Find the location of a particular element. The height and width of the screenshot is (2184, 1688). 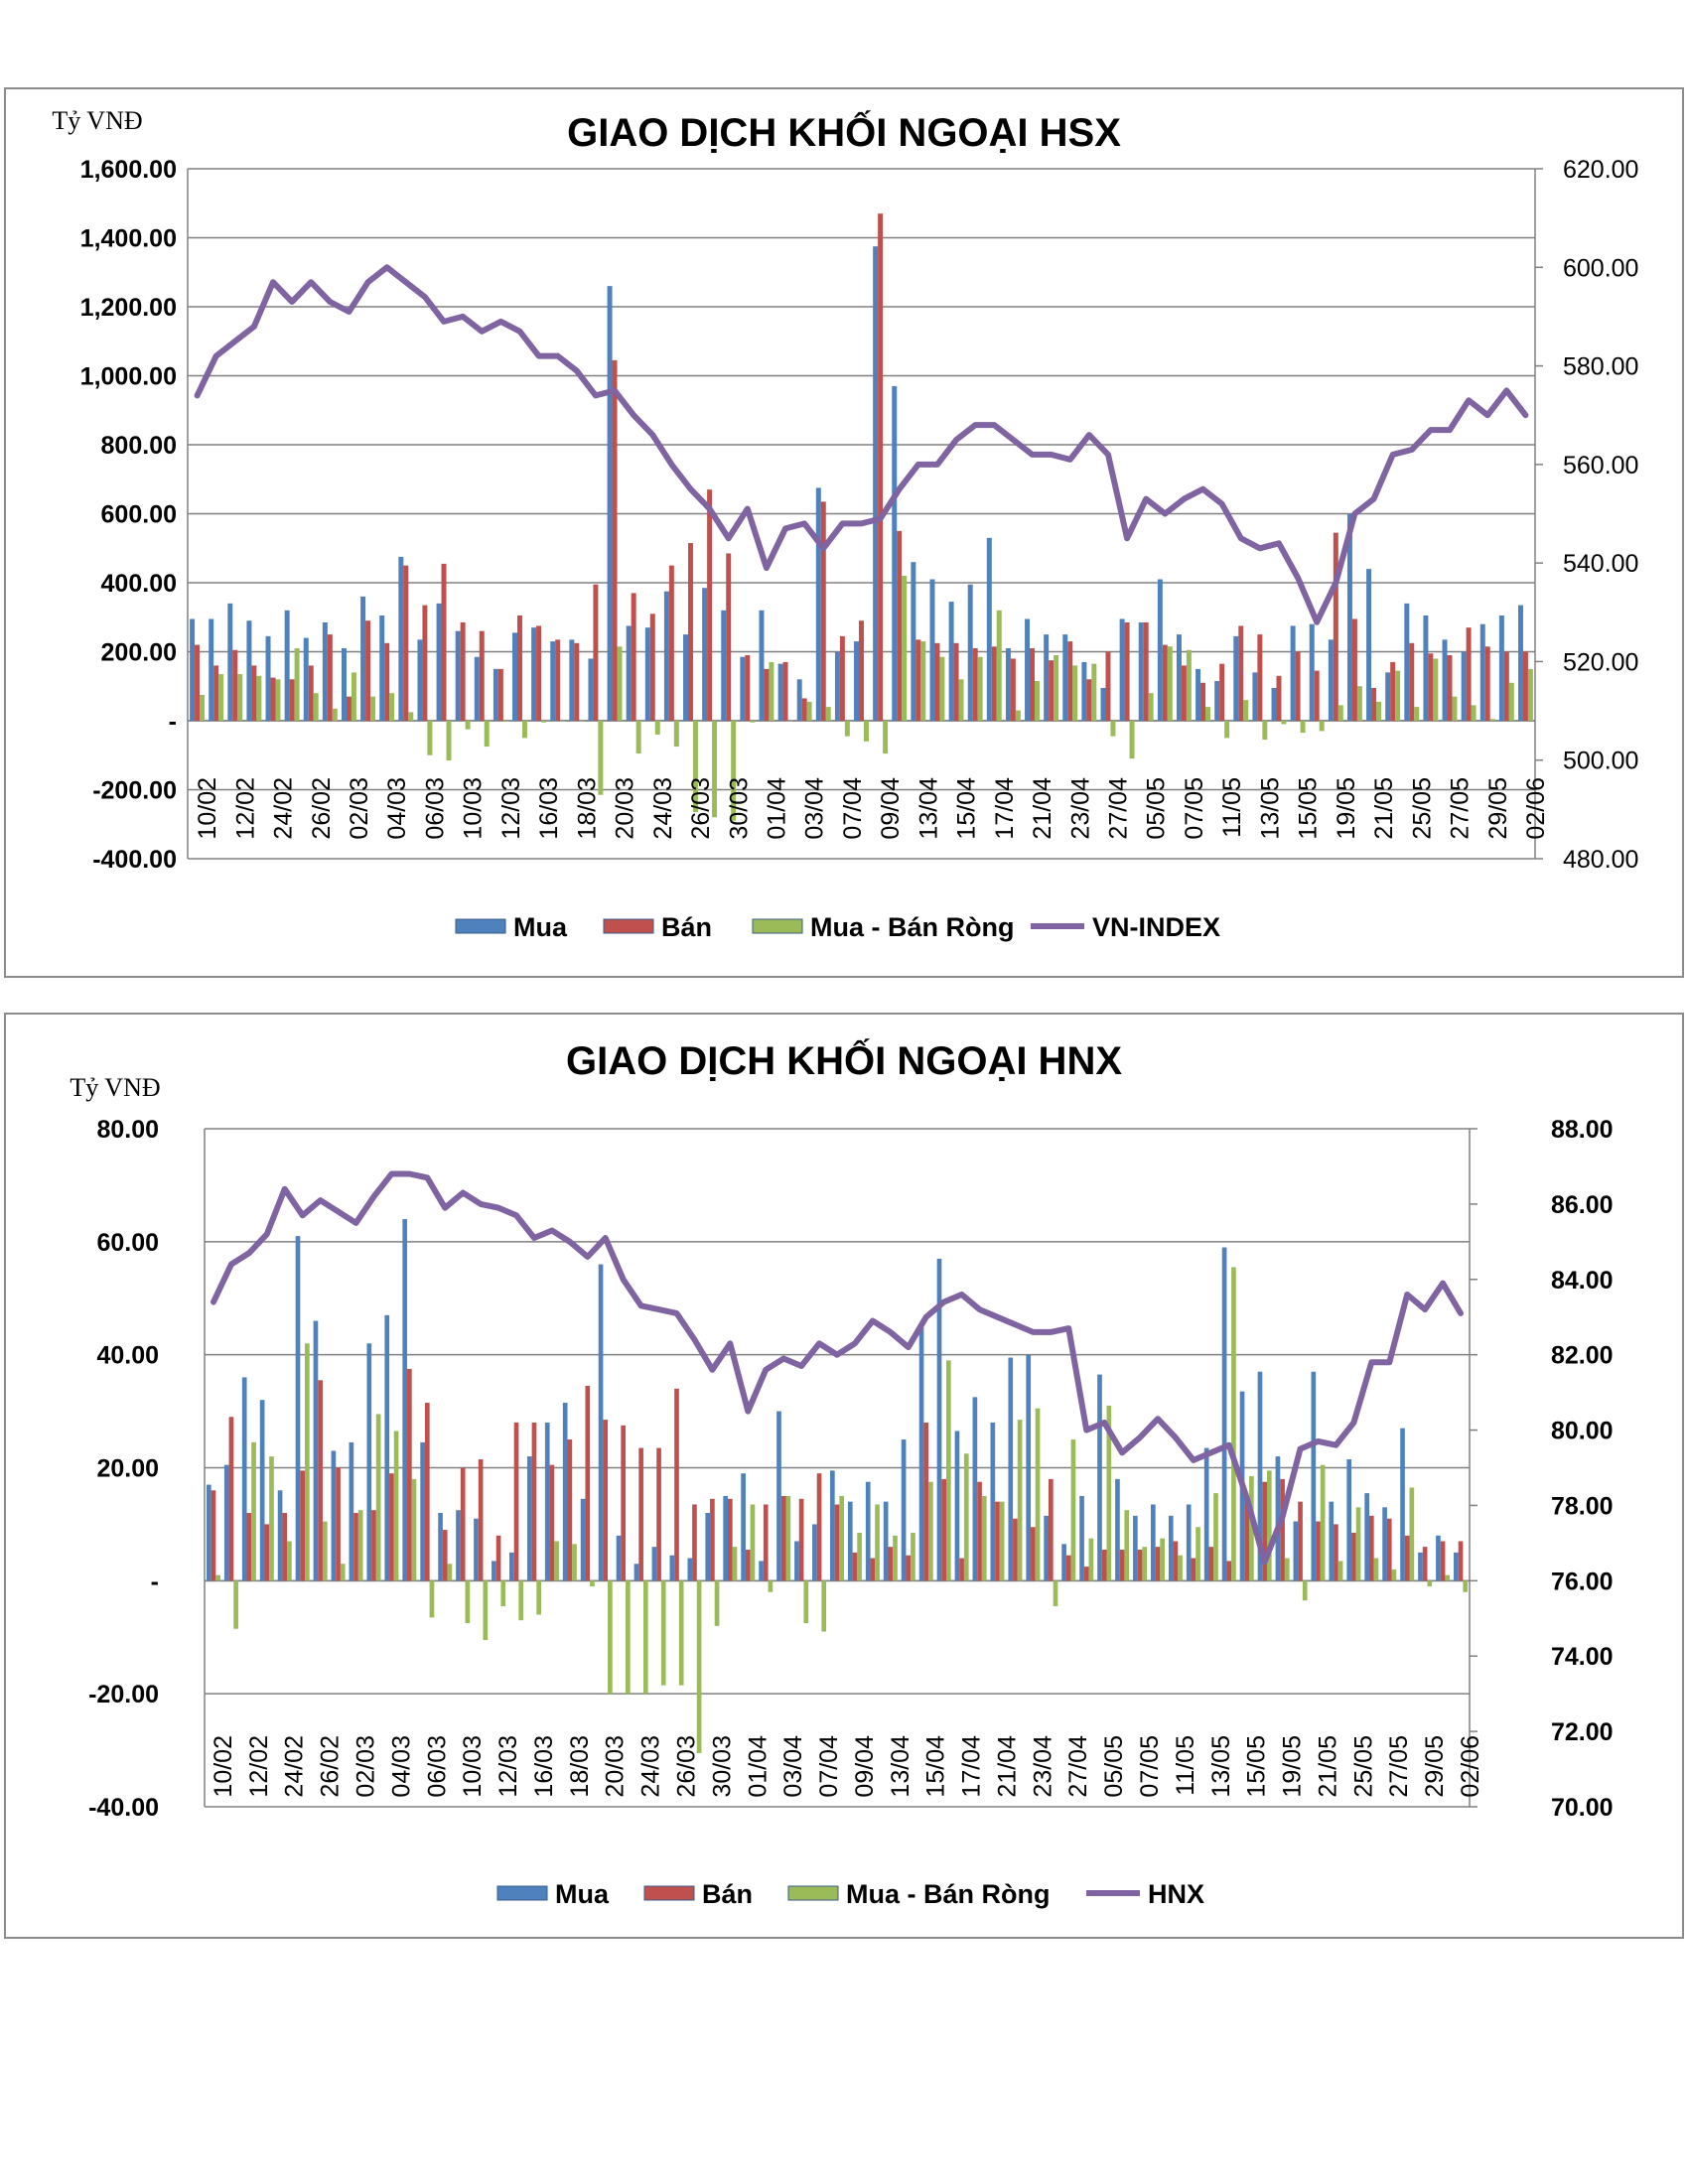

x-tick-label: 30/03 is located at coordinates (722, 1766).